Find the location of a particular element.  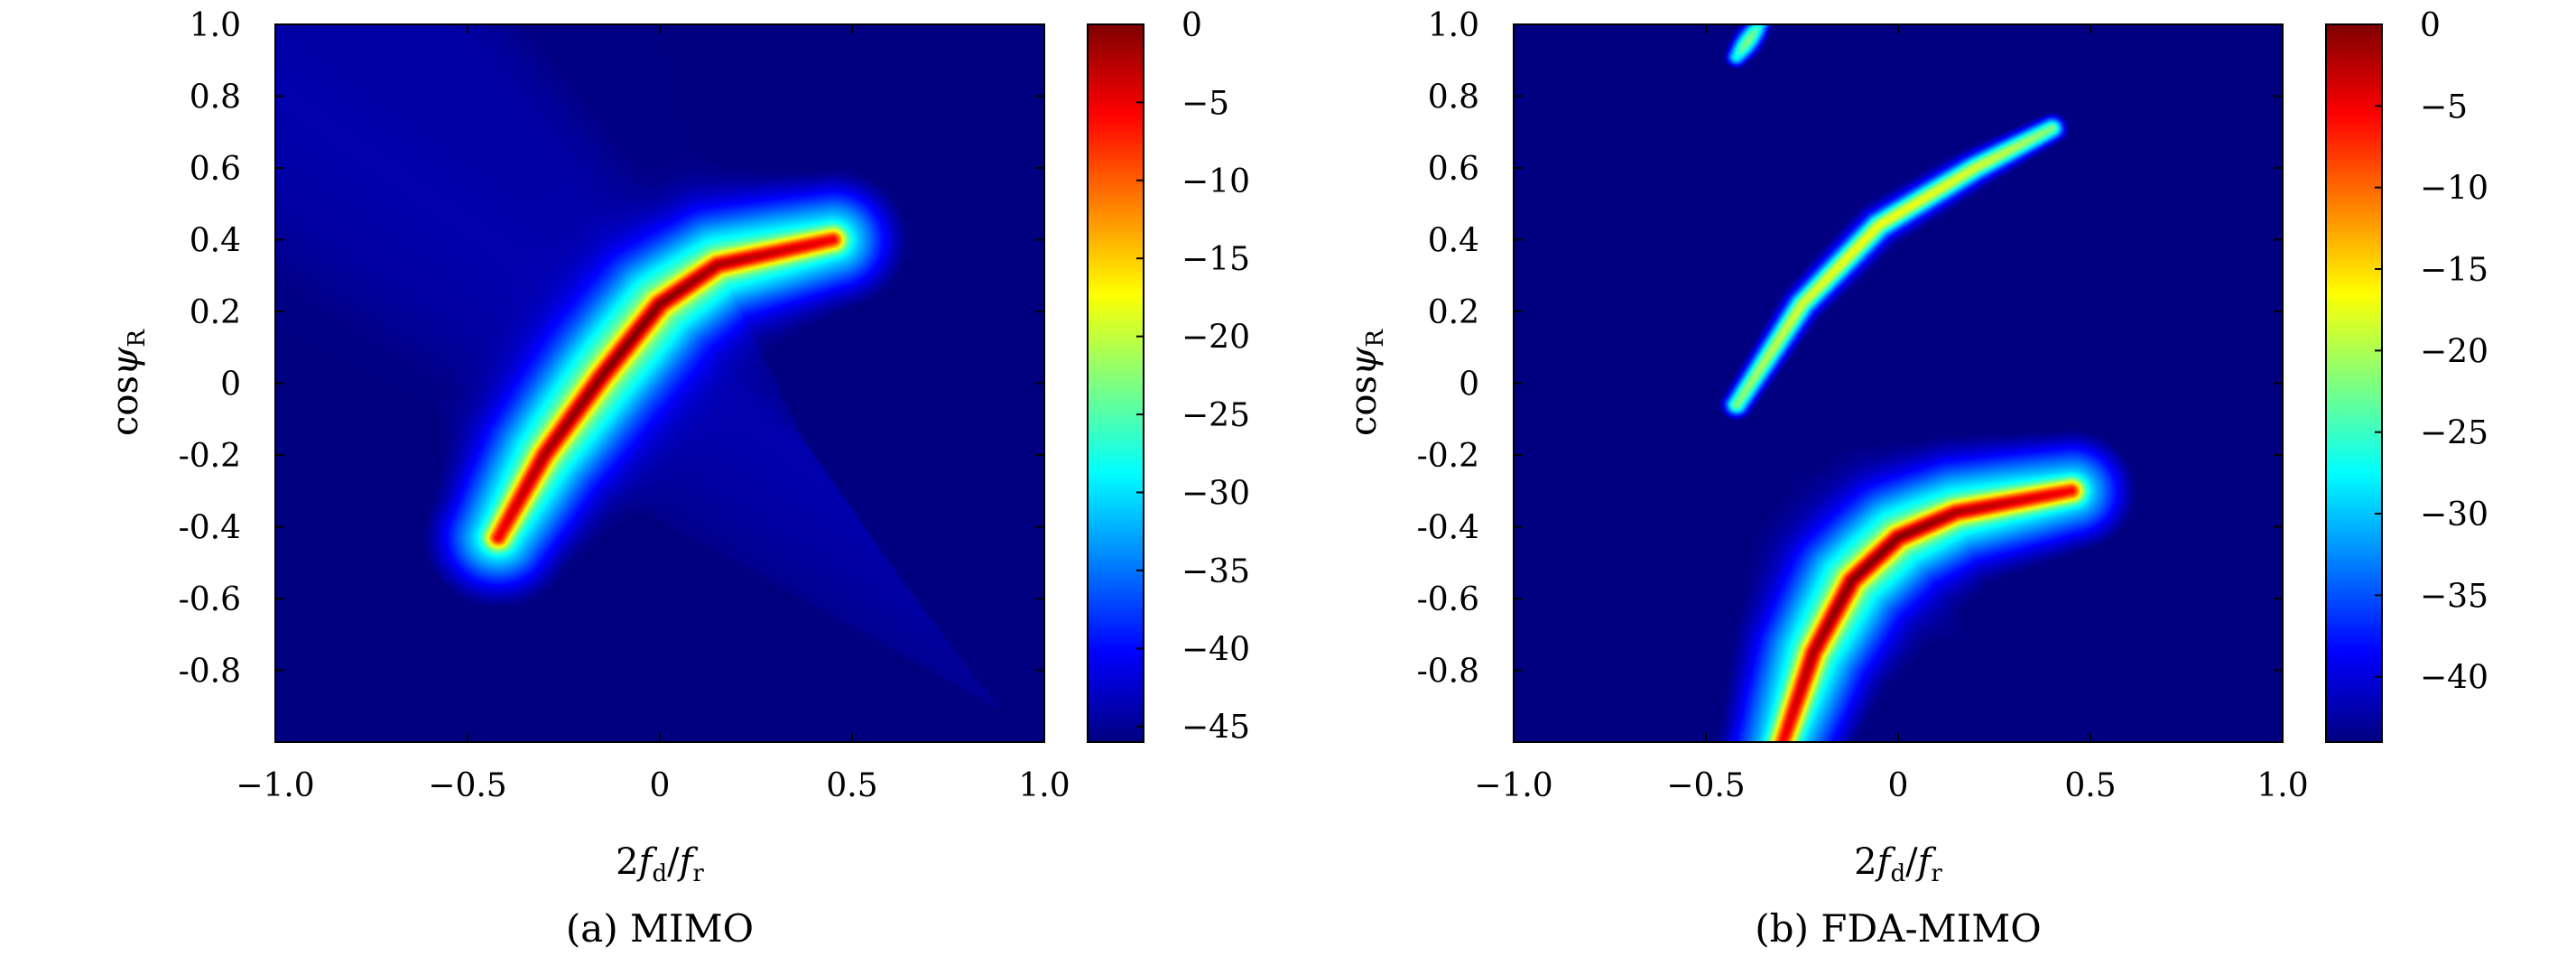

colorbar-gradient-a is located at coordinates (1116, 383).